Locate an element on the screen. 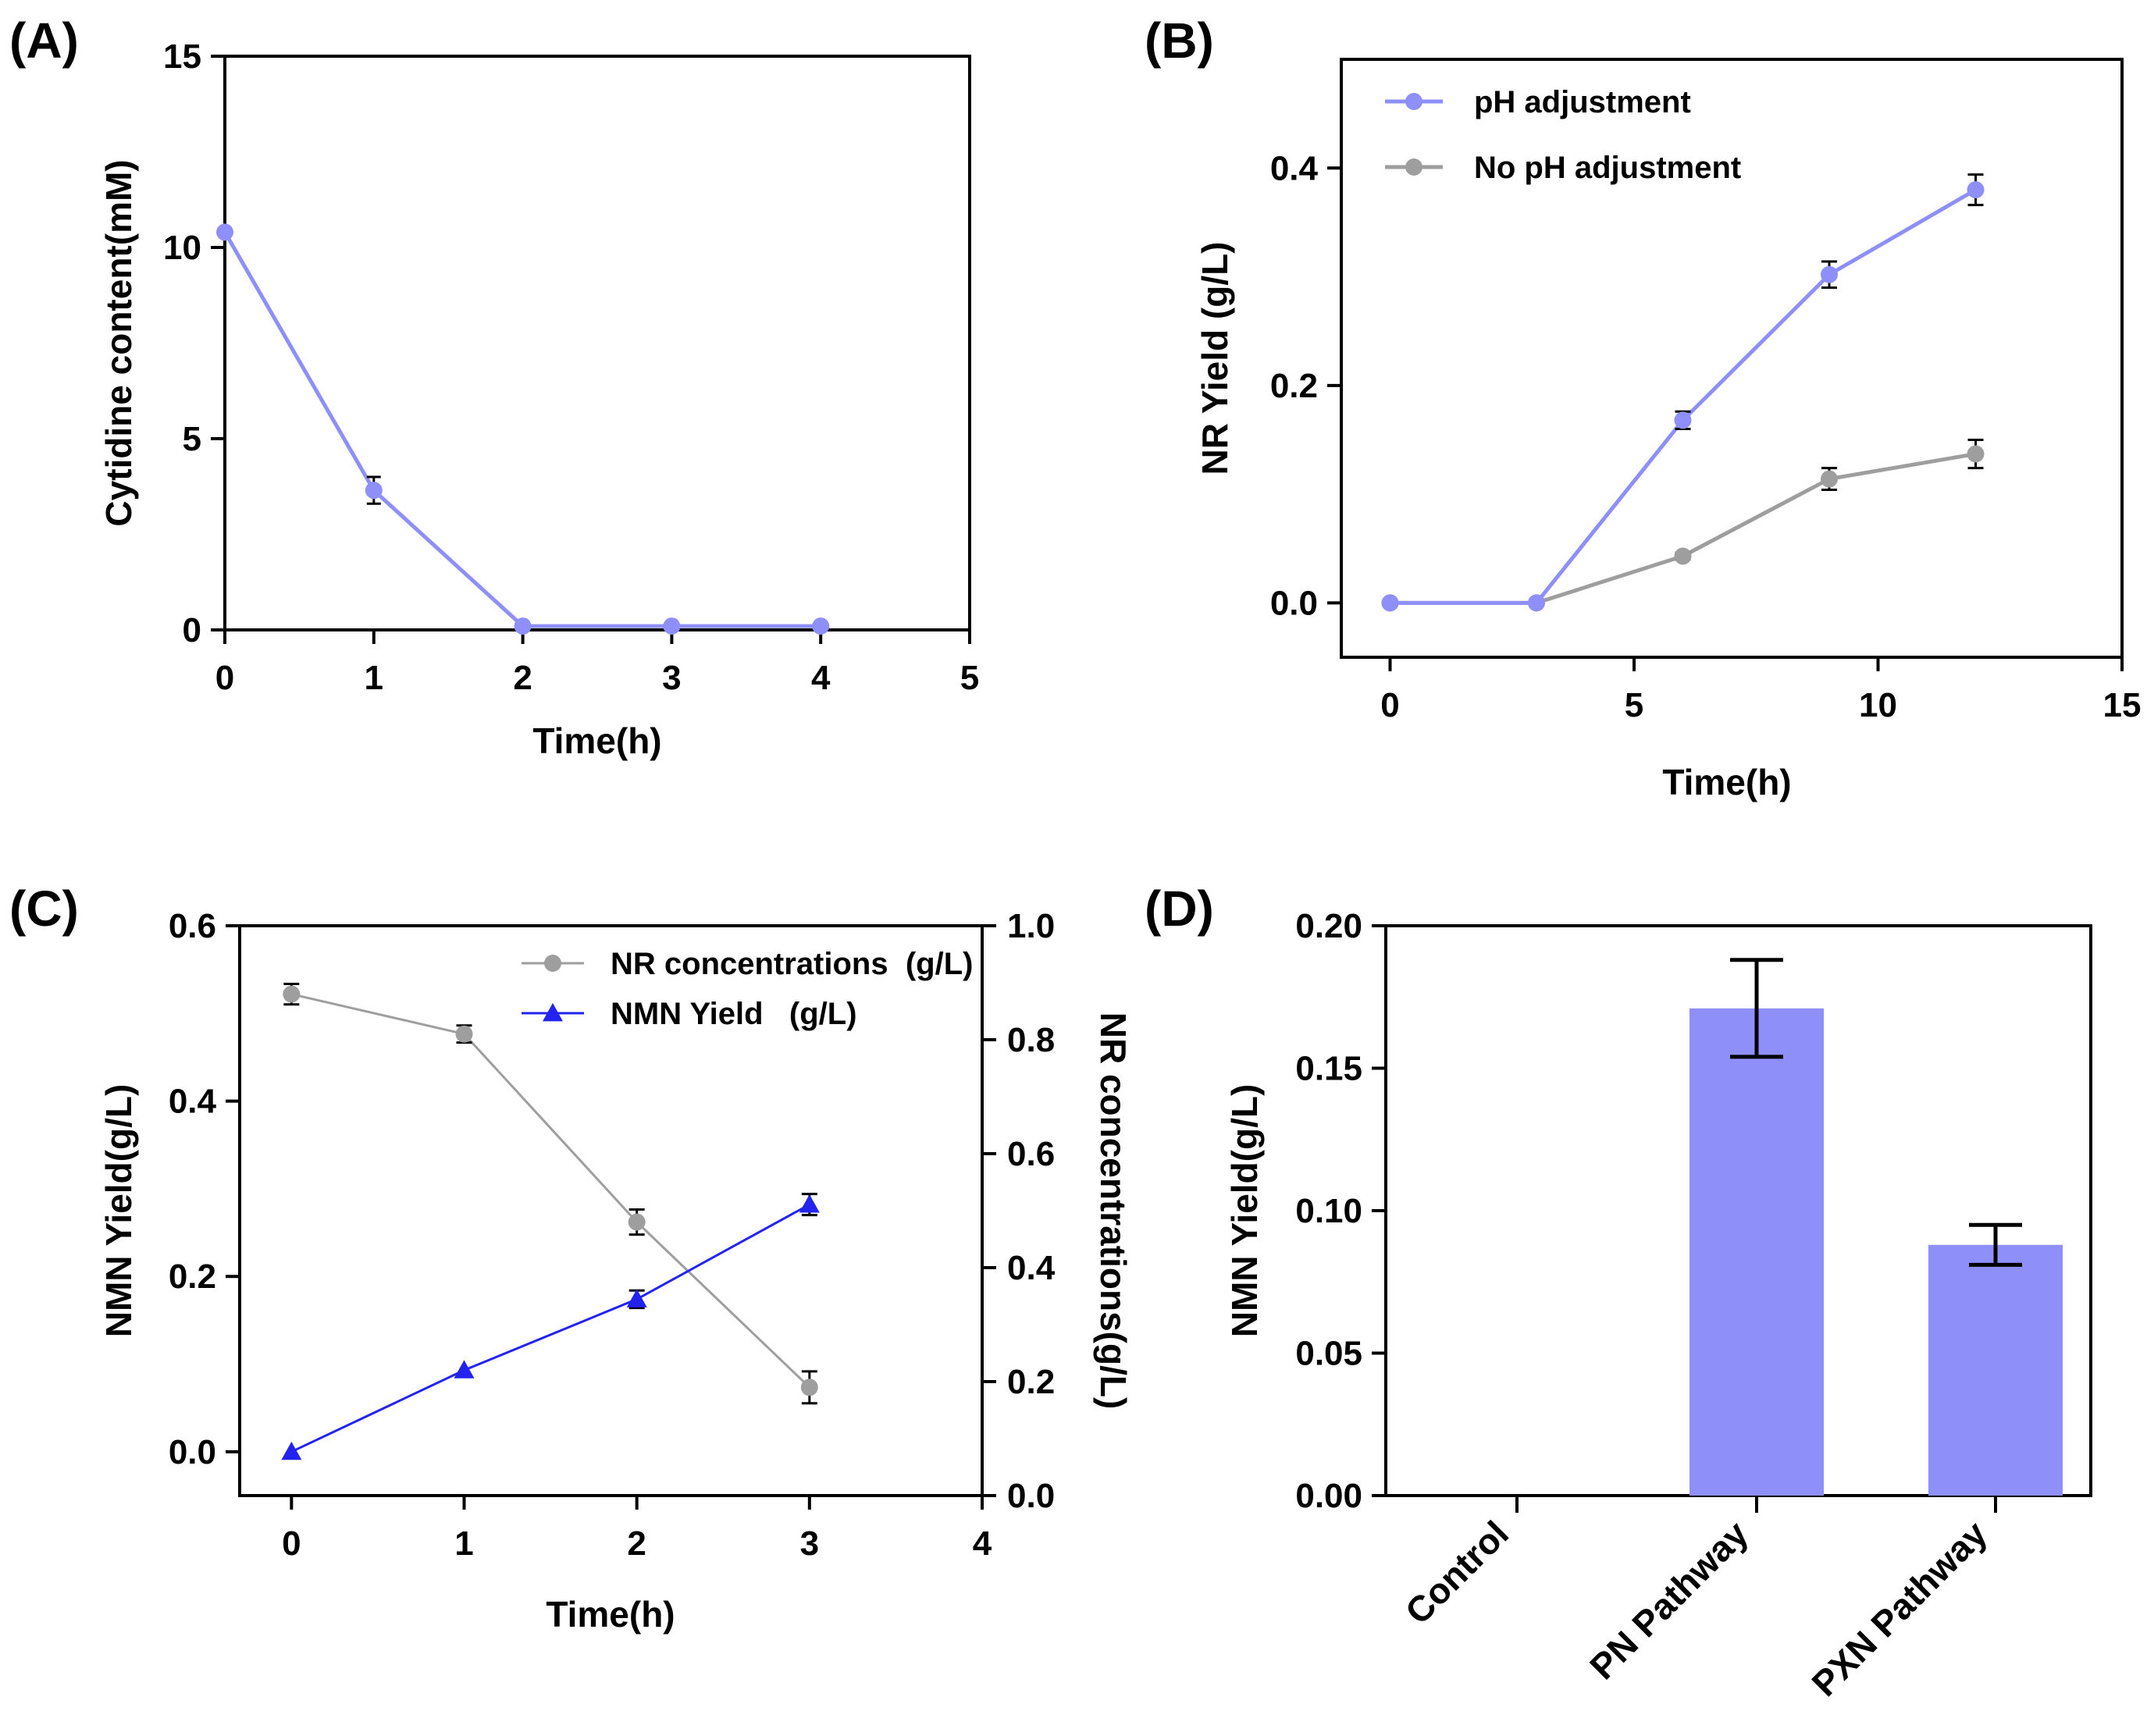 This screenshot has height=1736, width=2147. panel-c-legend-label: NMN Yield (g/L) is located at coordinates (734, 1014).